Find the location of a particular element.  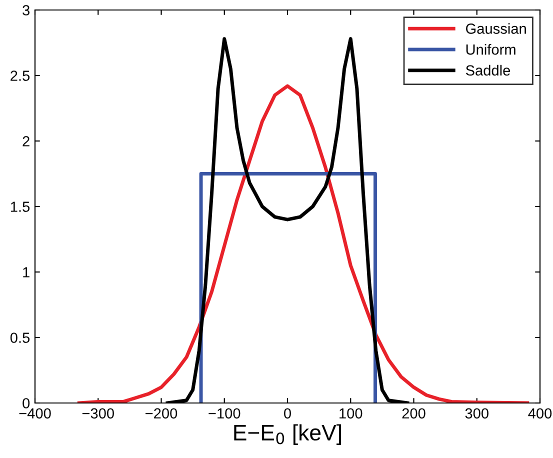

legend-label: Saddle is located at coordinates (488, 70).